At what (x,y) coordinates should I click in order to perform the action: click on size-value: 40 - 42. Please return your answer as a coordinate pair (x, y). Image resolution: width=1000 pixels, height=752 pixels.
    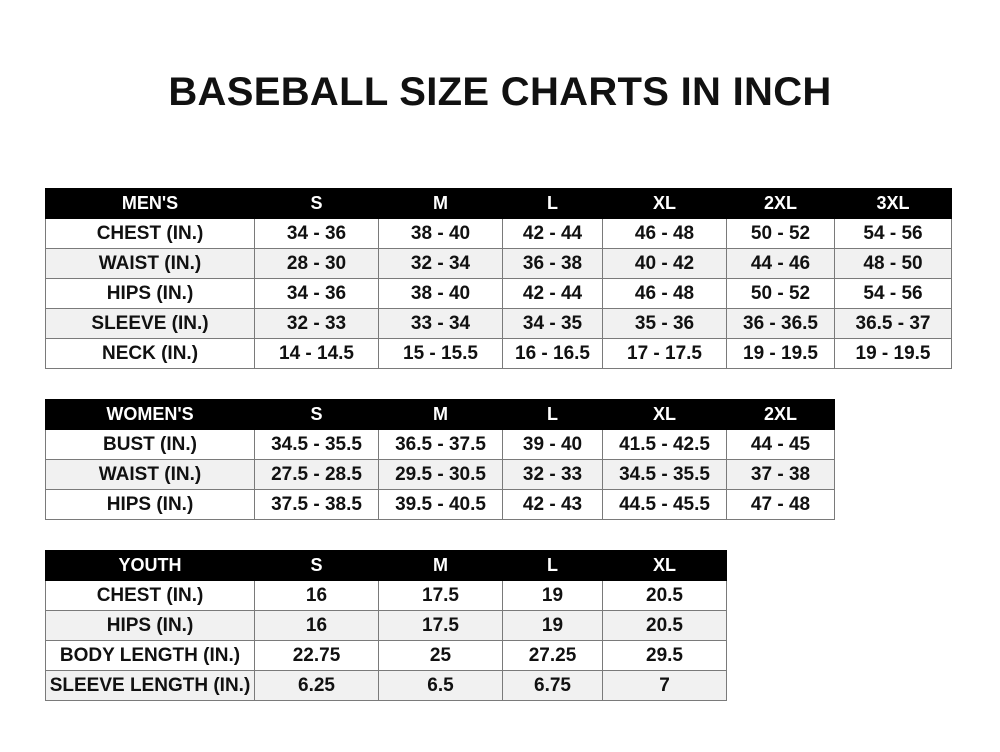
    Looking at the image, I should click on (664, 263).